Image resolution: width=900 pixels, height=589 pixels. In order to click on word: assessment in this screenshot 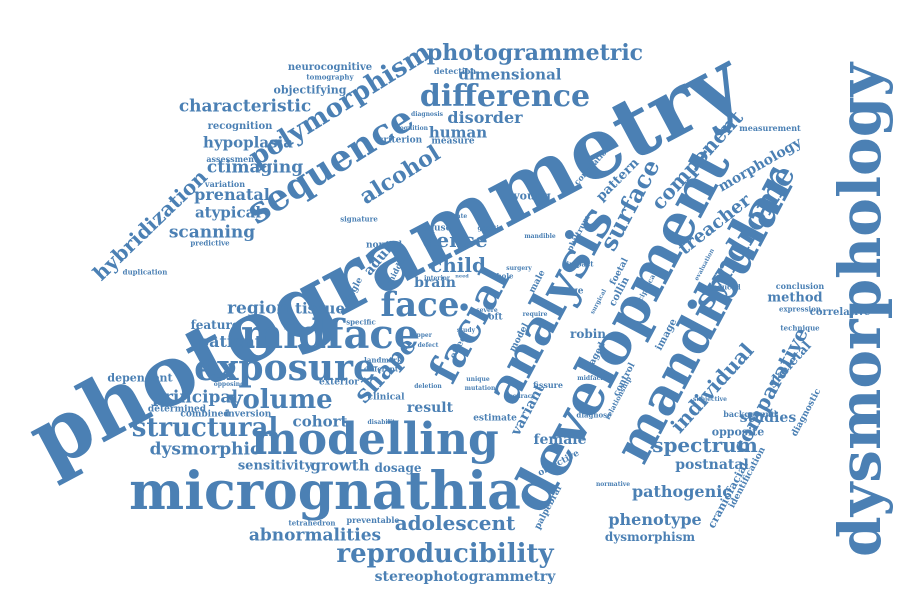, I will do `click(232, 159)`.